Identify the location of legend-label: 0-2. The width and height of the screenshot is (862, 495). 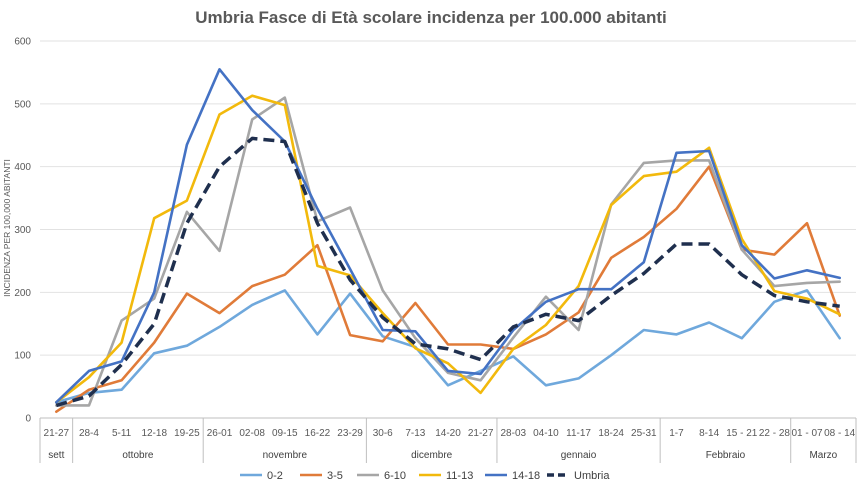
(275, 476).